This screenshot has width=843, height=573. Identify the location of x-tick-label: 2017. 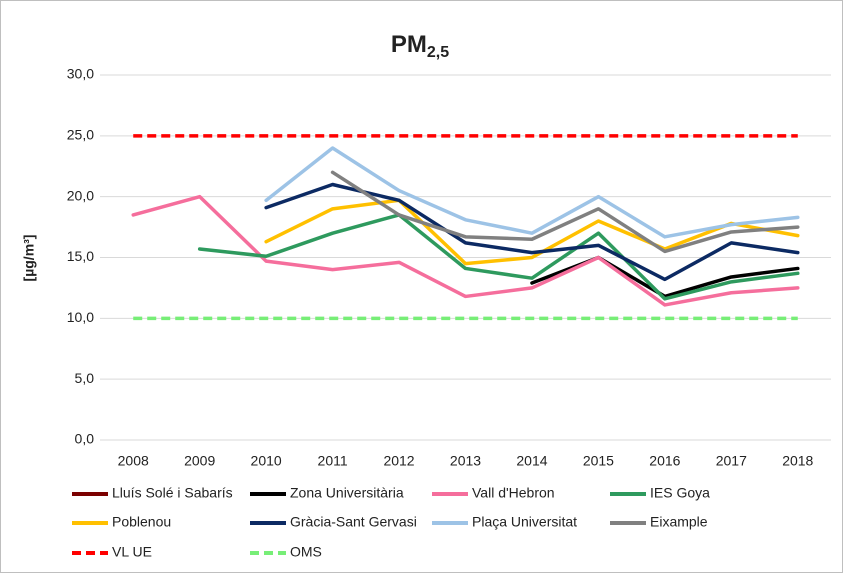
(731, 461).